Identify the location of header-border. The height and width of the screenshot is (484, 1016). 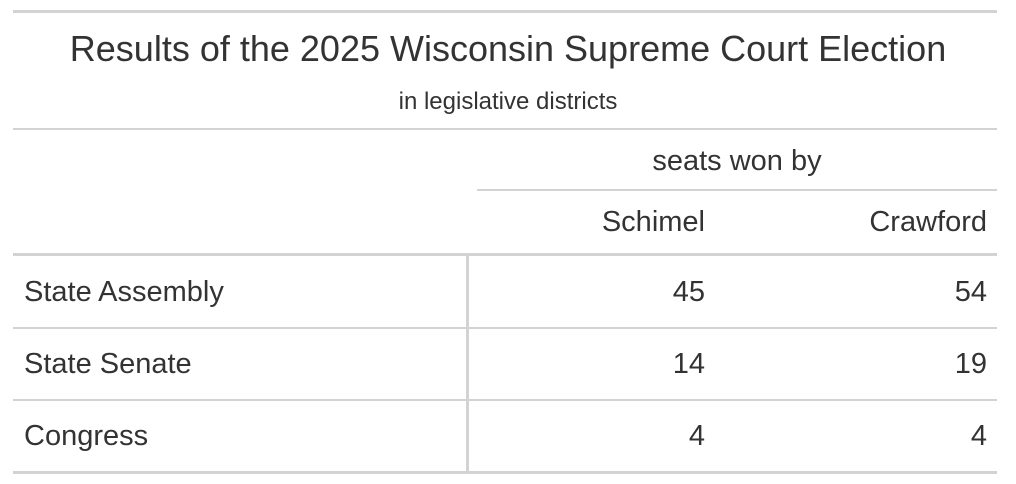
(505, 129).